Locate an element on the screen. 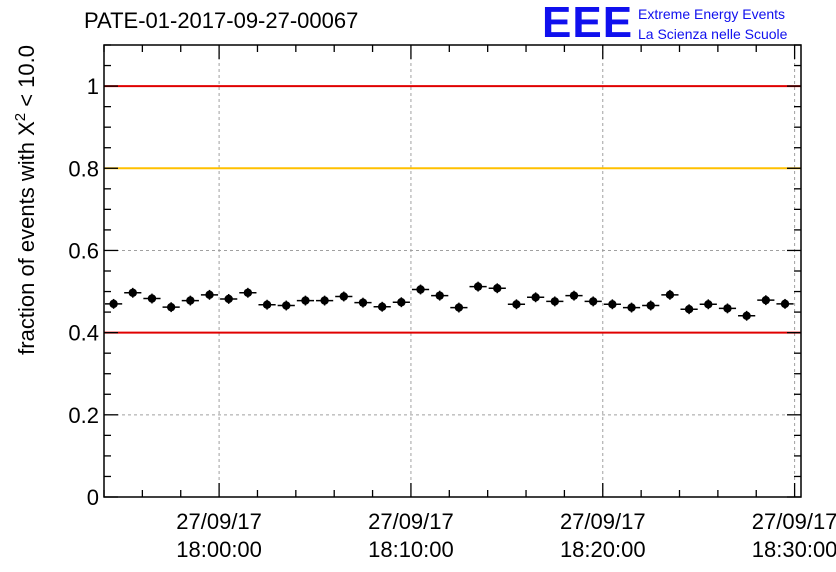 This screenshot has height=572, width=836. y-tick-label: 0.2 is located at coordinates (83, 415).